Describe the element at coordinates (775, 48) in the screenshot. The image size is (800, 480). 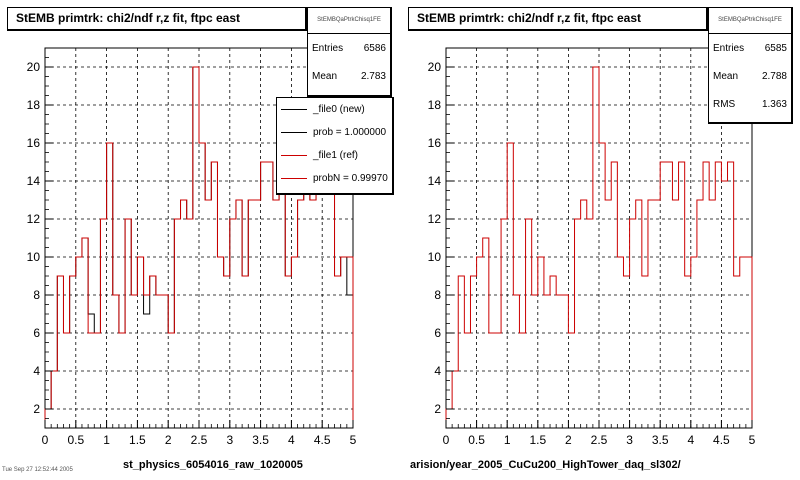
I see `stats-value: 6585` at that location.